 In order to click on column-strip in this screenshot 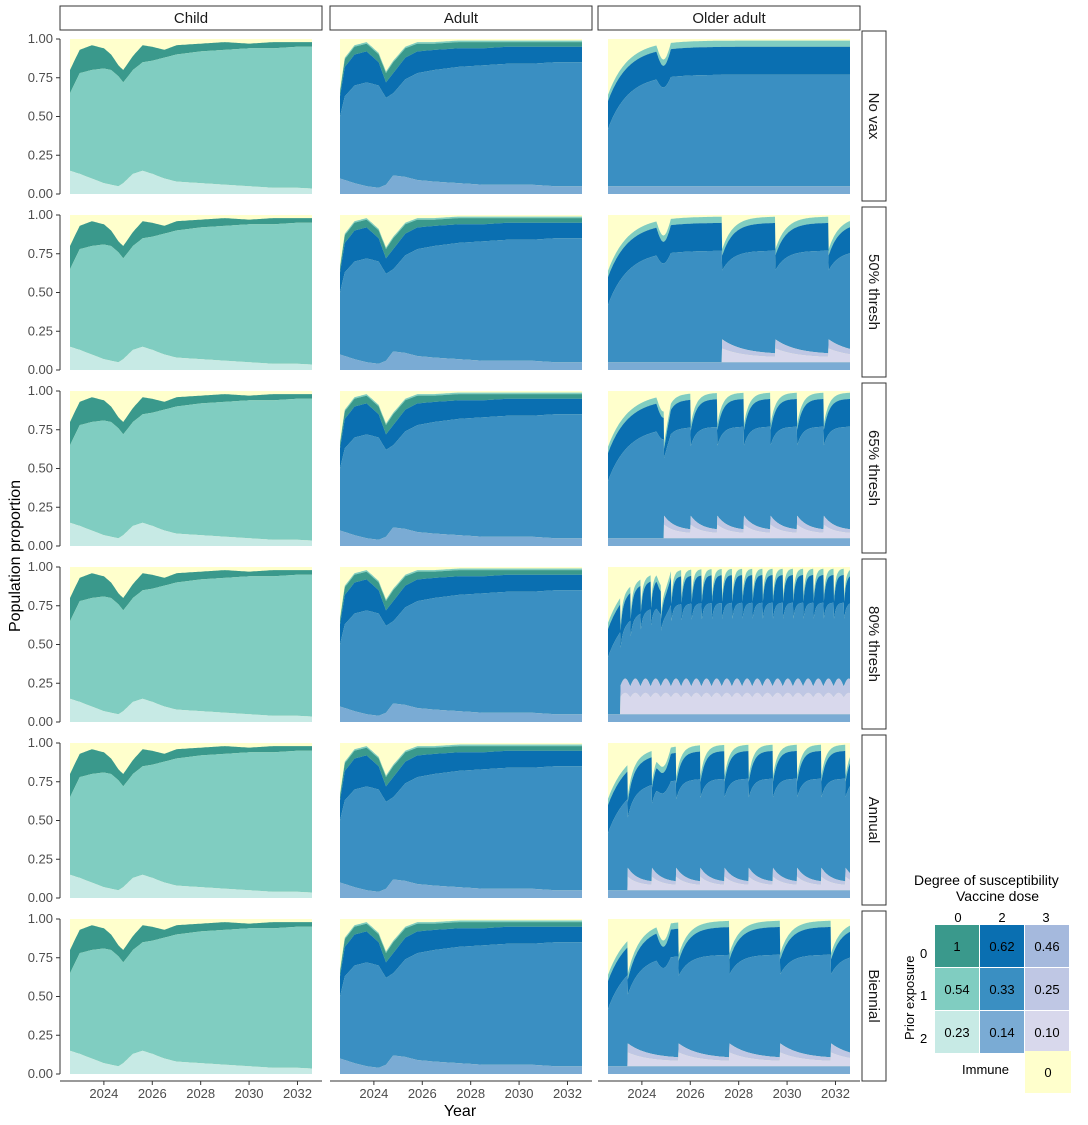, I will do `click(729, 18)`.